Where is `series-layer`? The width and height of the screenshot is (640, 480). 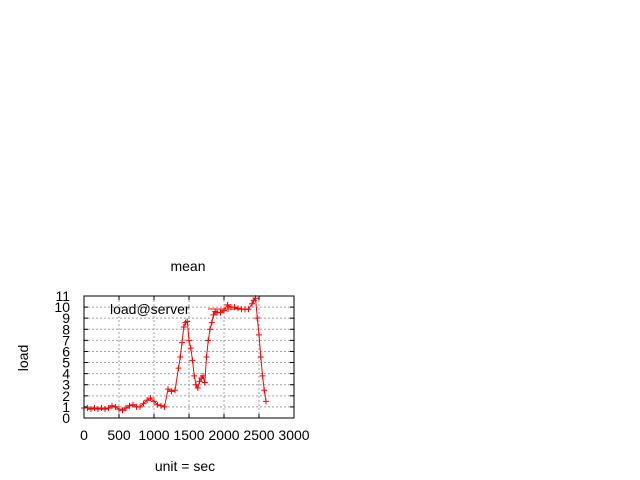 series-layer is located at coordinates (175, 354).